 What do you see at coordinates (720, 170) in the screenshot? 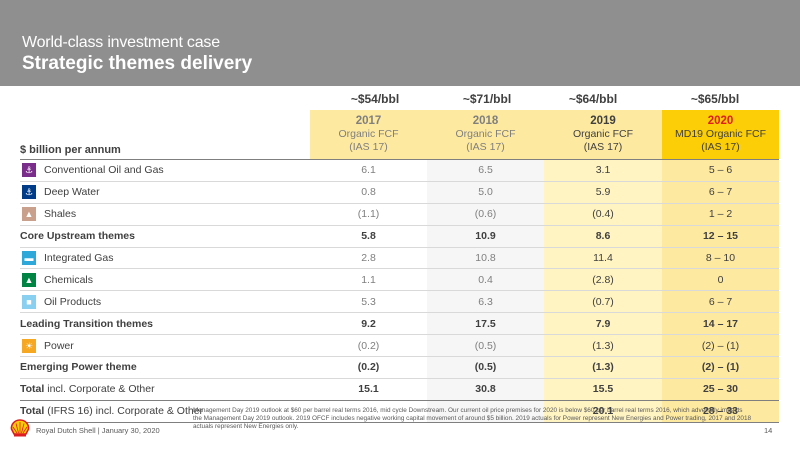
I see `cell-2020: 5 – 6` at bounding box center [720, 170].